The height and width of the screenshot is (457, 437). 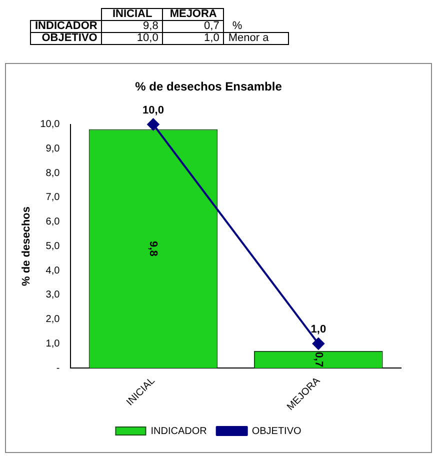 I want to click on y-axis-title: % de desechos, so click(x=26, y=246).